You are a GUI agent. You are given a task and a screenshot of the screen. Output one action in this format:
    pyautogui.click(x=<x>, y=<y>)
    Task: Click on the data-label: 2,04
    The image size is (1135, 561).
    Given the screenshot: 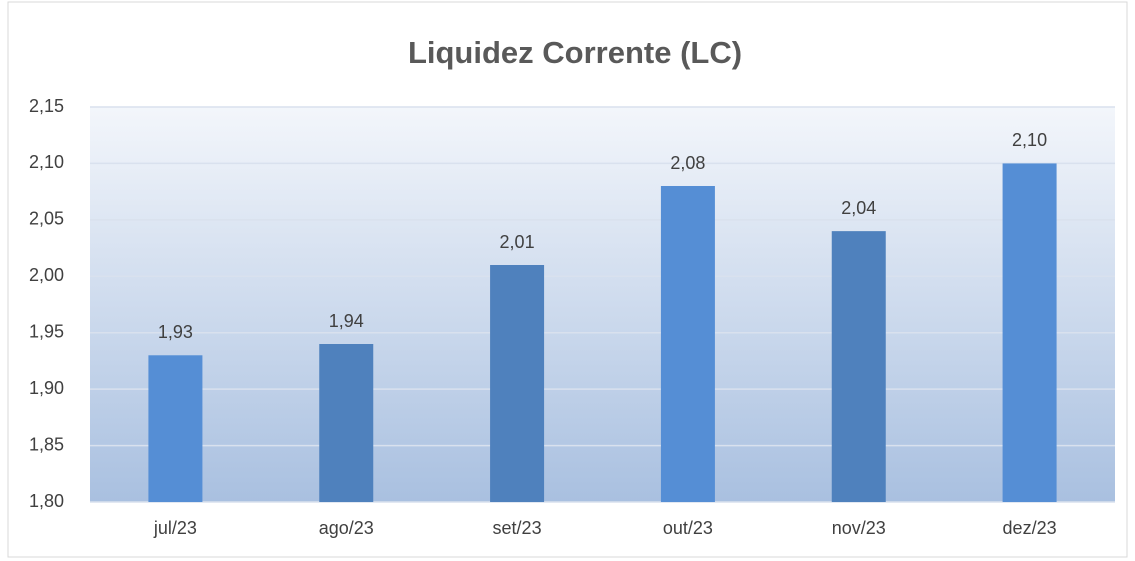 What is the action you would take?
    pyautogui.click(x=858, y=208)
    